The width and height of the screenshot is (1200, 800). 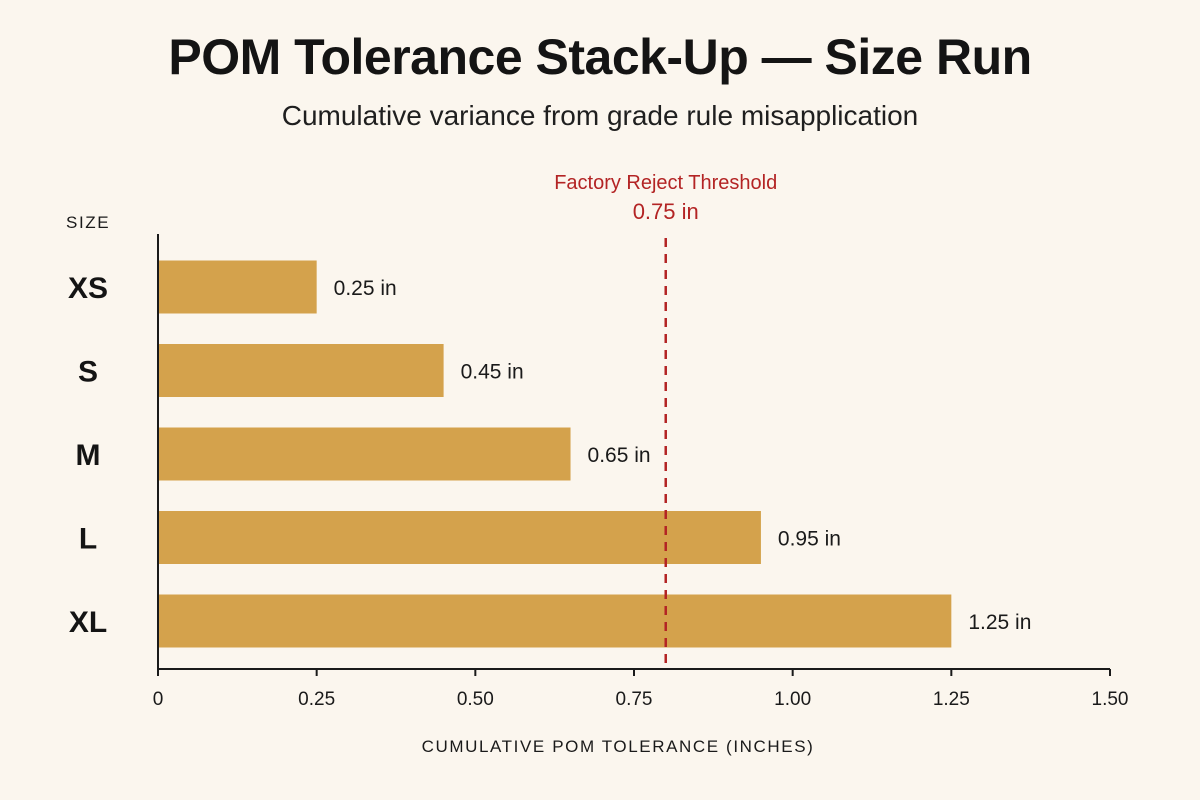 I want to click on ticks-layer: 0 0.25 0.50 0.75 1.00 1.25 1.50, so click(x=641, y=689).